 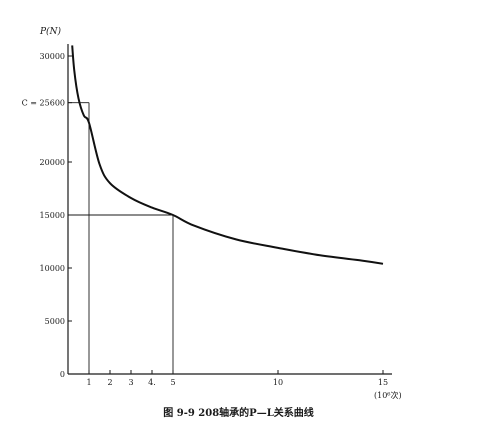 I want to click on x-tick-label: 10, so click(x=278, y=382).